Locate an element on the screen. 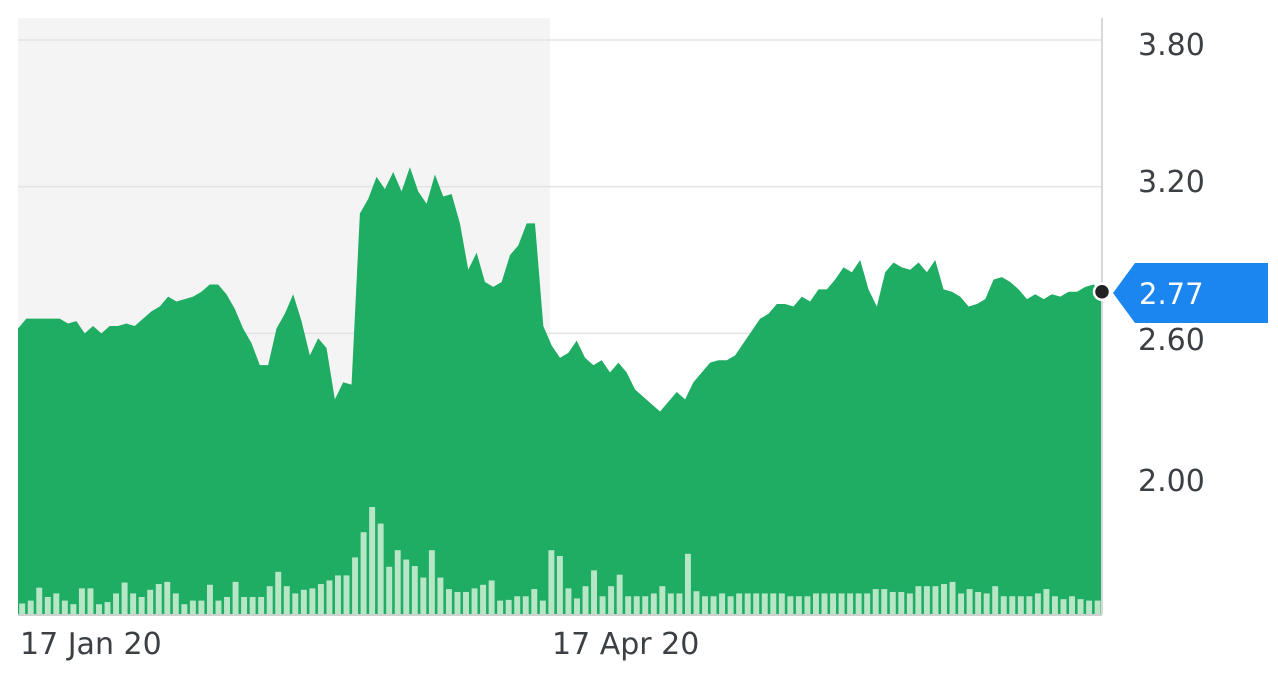 The height and width of the screenshot is (686, 1278). price-tag-shape is located at coordinates (1190, 293).